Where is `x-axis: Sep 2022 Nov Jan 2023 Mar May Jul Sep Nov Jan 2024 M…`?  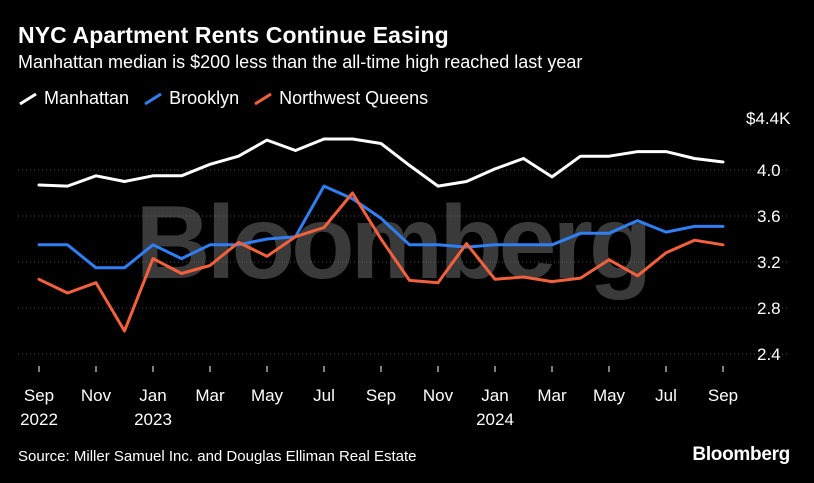
x-axis: Sep 2022 Nov Jan 2023 Mar May Jul Sep Nov Jan 2024 M… is located at coordinates (379, 397).